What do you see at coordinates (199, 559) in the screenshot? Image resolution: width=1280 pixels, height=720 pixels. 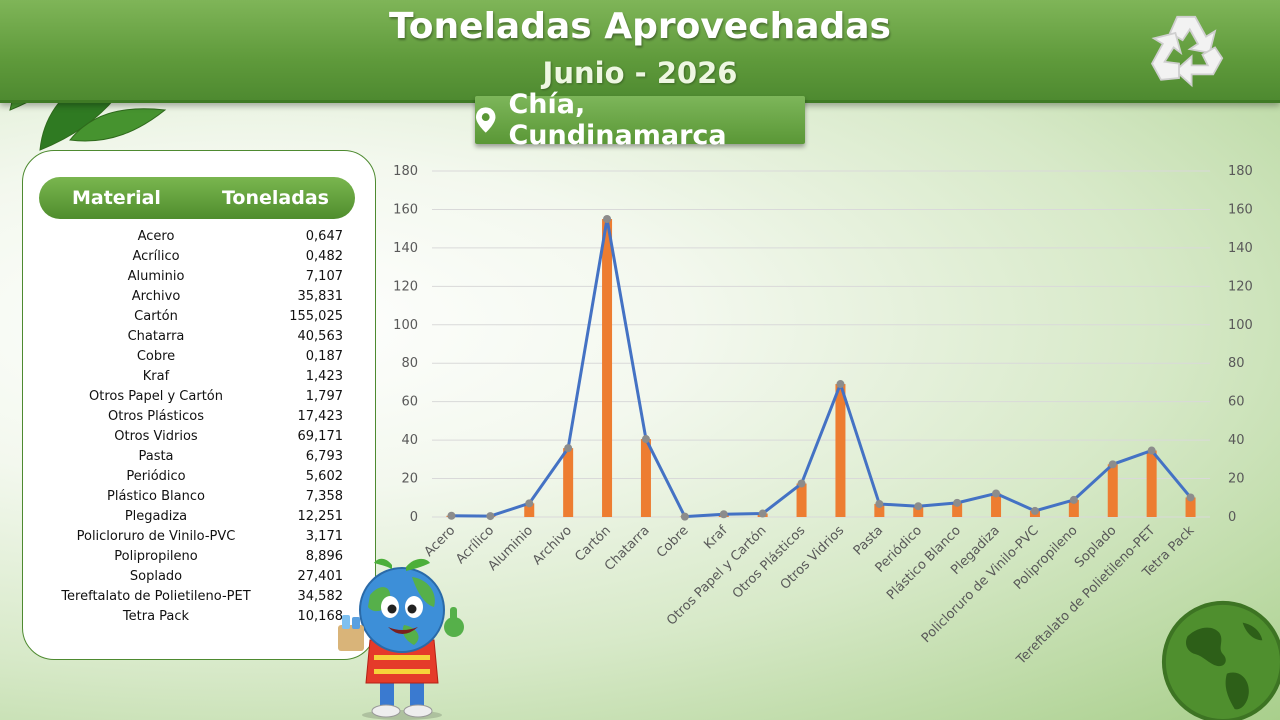 I see `table-row: Polipropileno 8,896` at bounding box center [199, 559].